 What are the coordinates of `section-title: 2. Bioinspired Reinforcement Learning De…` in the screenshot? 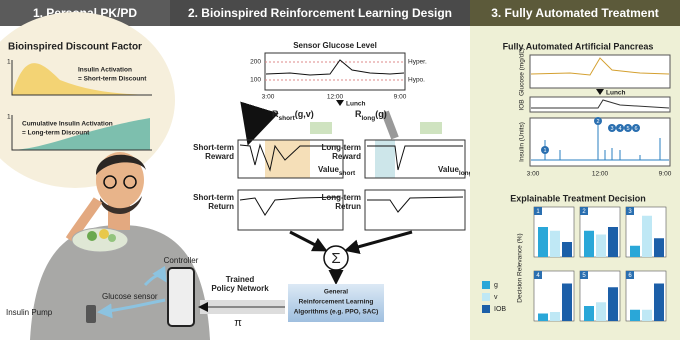 It's located at (320, 13).